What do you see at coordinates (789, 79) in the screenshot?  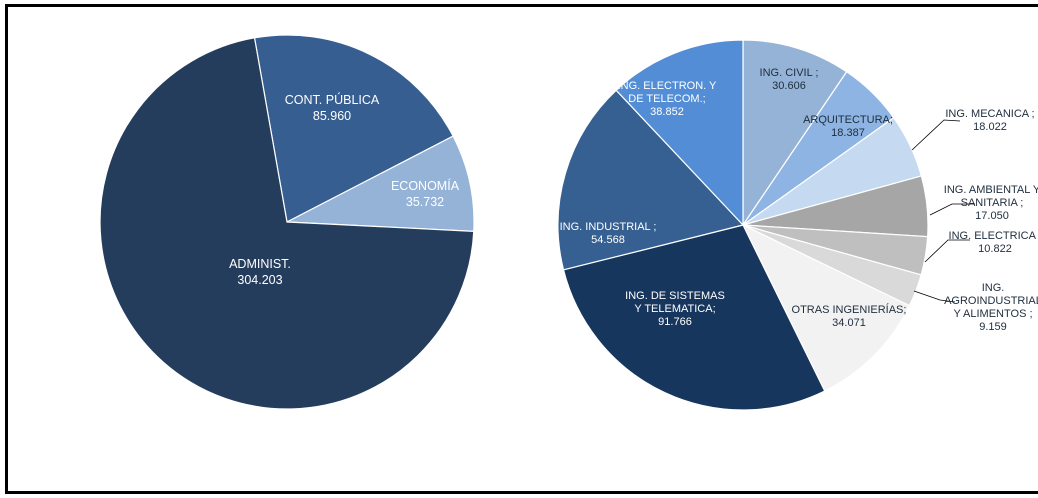 I see `slice-label: ING. CIVIL ; 30.606` at bounding box center [789, 79].